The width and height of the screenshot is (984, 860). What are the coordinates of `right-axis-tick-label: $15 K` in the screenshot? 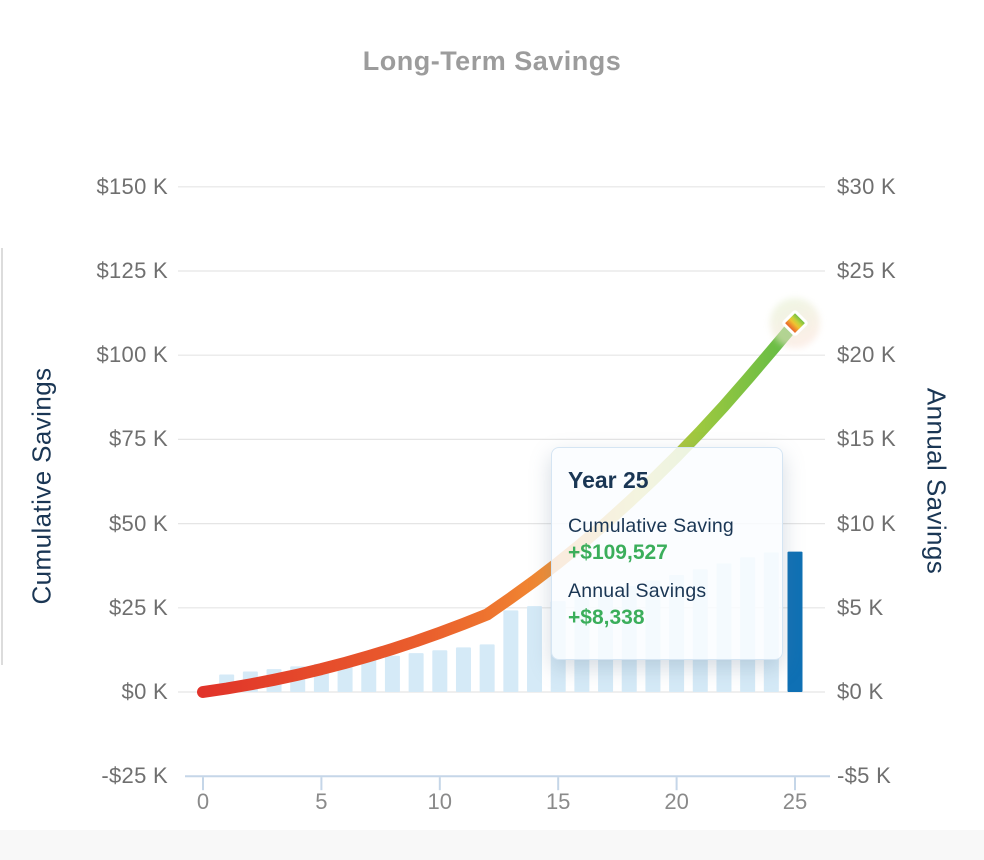 It's located at (866, 439).